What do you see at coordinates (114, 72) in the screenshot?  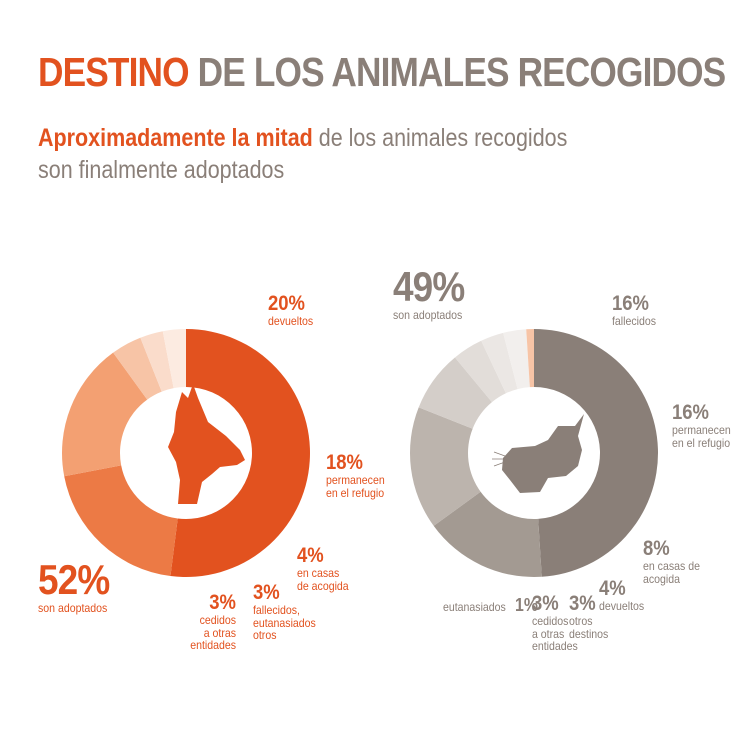 I see `title-highlight: DESTINO` at bounding box center [114, 72].